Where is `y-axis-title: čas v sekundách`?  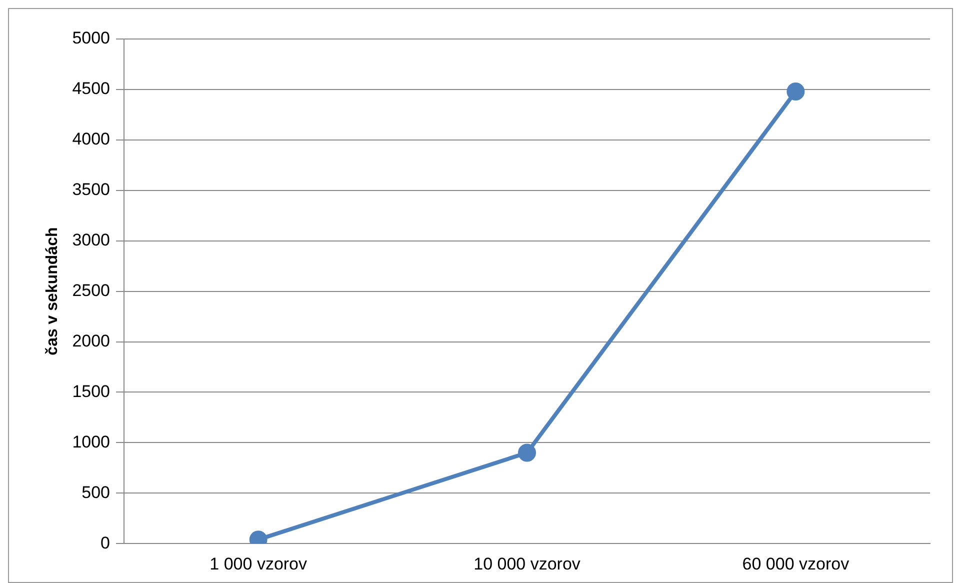
y-axis-title: čas v sekundách is located at coordinates (53, 291).